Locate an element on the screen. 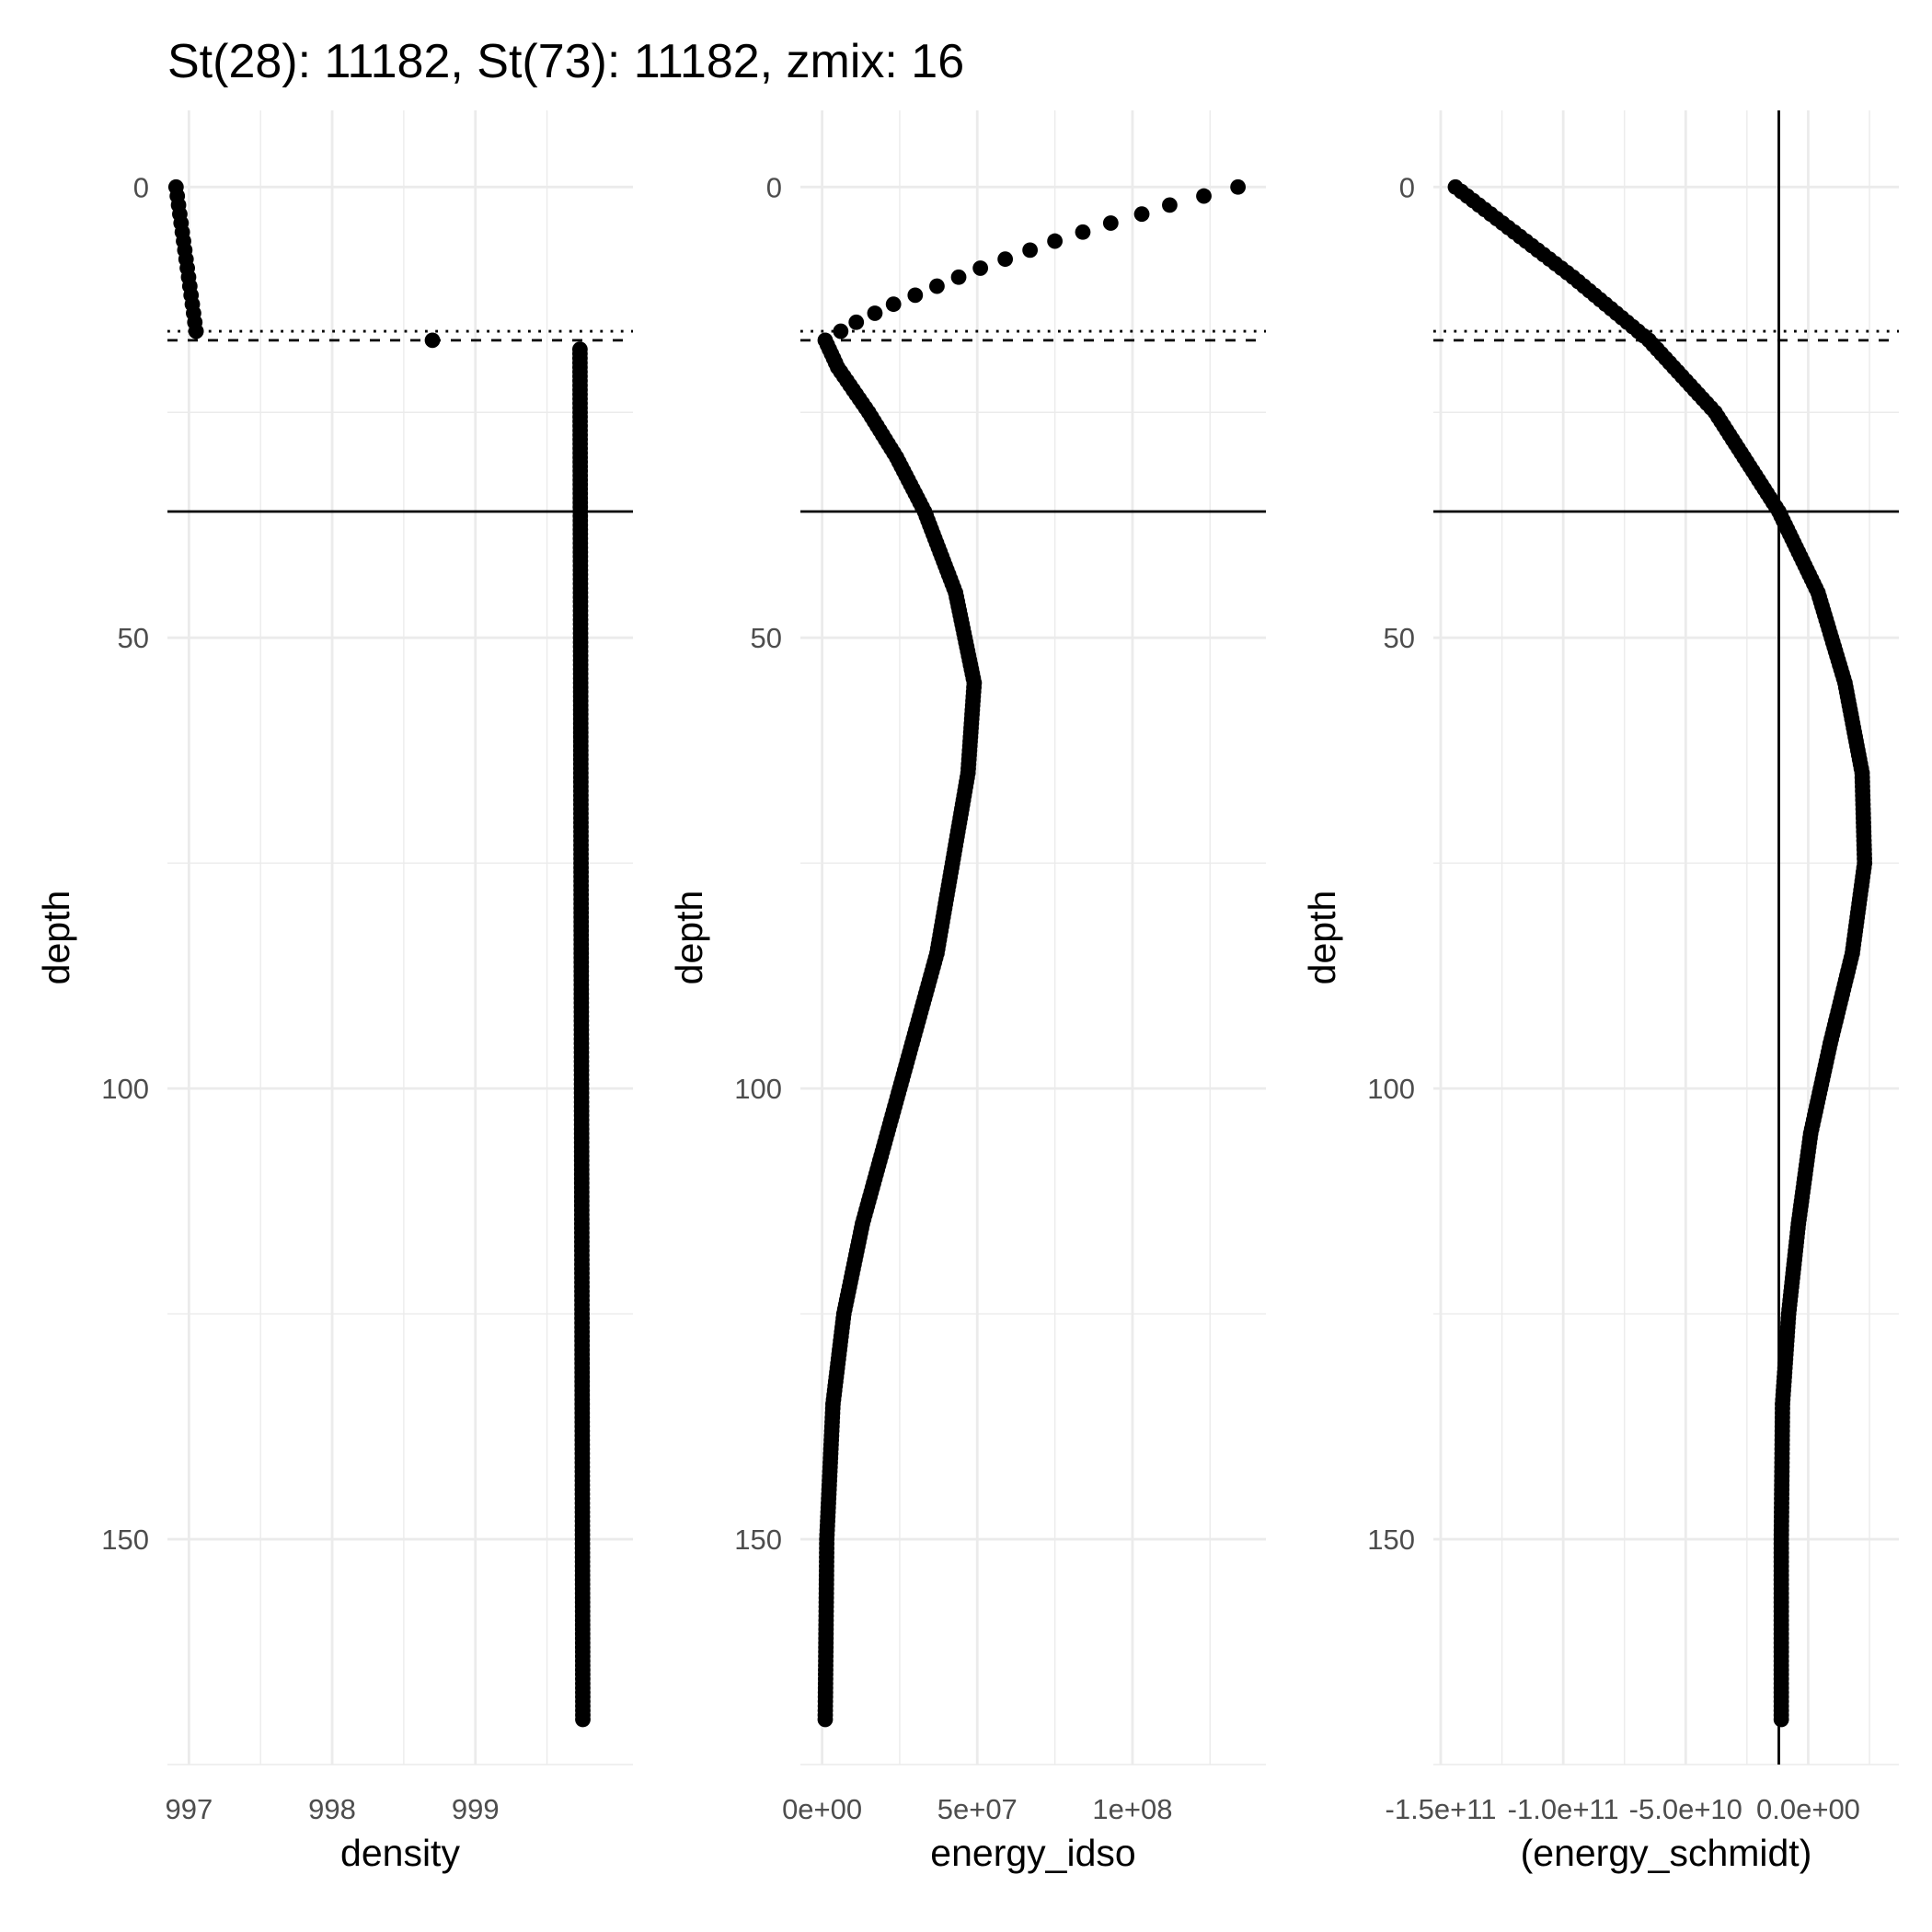  x-tick-label: 1e+08 is located at coordinates (1132, 1809).